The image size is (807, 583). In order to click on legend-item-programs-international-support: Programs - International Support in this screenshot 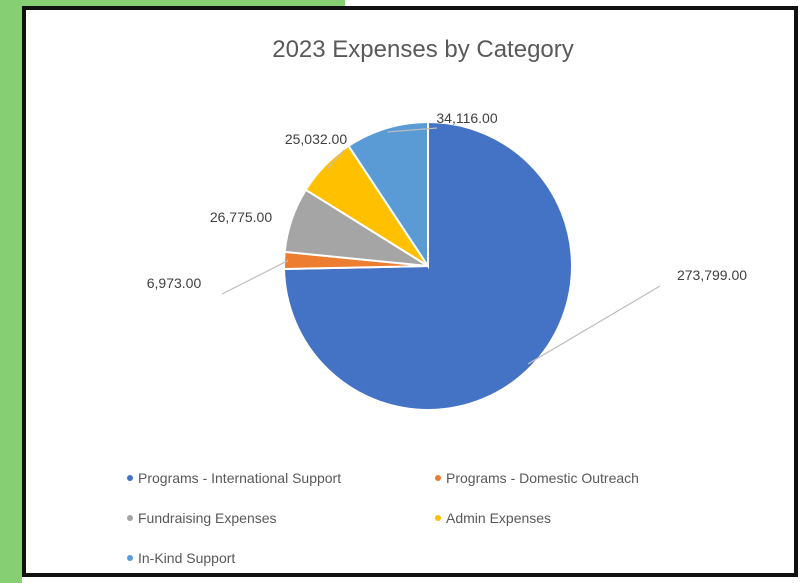, I will do `click(234, 478)`.